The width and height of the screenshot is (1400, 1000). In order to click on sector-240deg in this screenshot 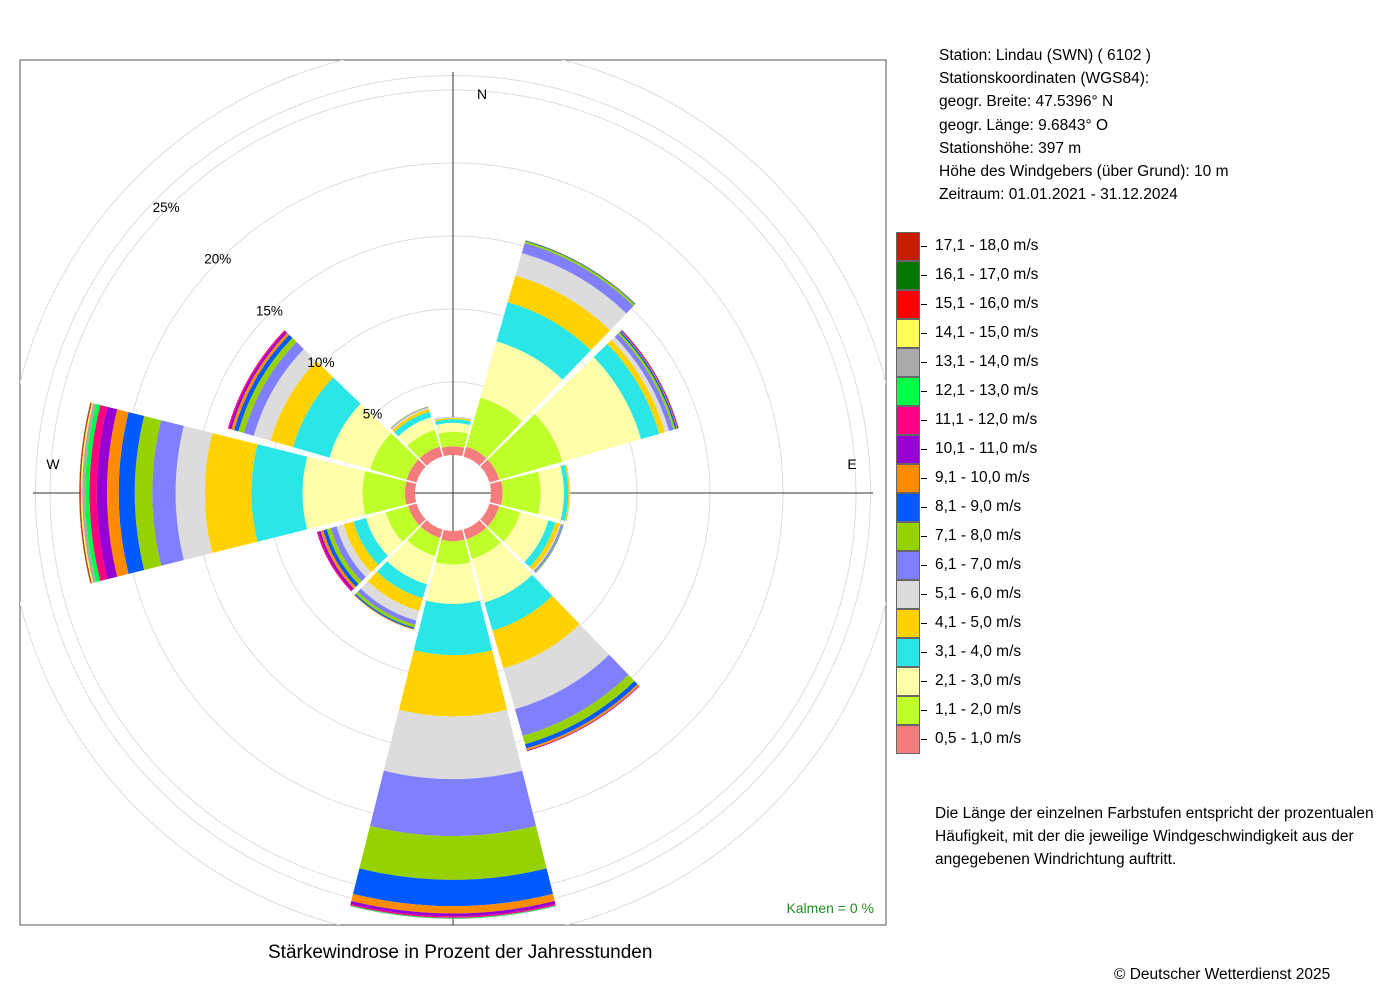, I will do `click(371, 547)`.